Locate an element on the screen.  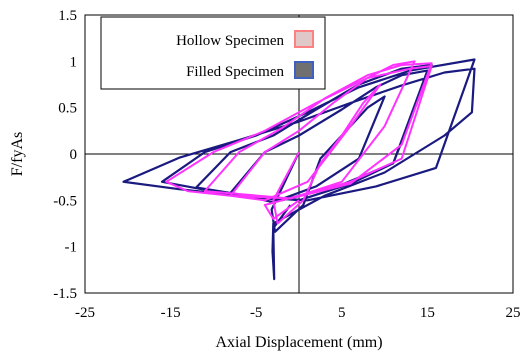
x-tick-label: -5 is located at coordinates (256, 313).